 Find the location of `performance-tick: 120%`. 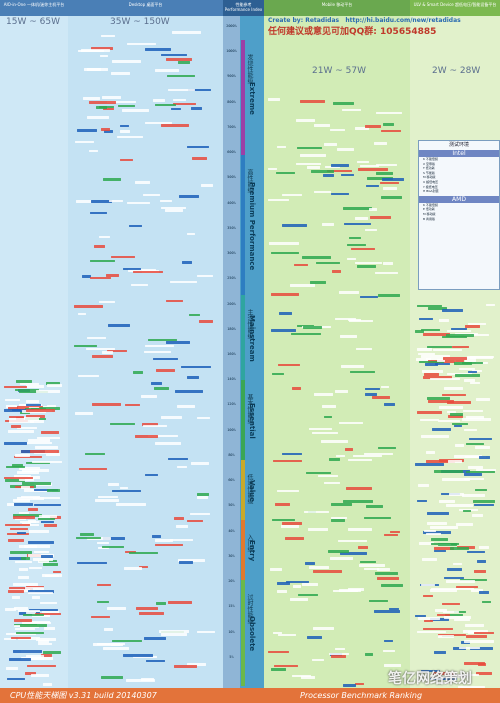

performance-tick: 120% is located at coordinates (231, 404).